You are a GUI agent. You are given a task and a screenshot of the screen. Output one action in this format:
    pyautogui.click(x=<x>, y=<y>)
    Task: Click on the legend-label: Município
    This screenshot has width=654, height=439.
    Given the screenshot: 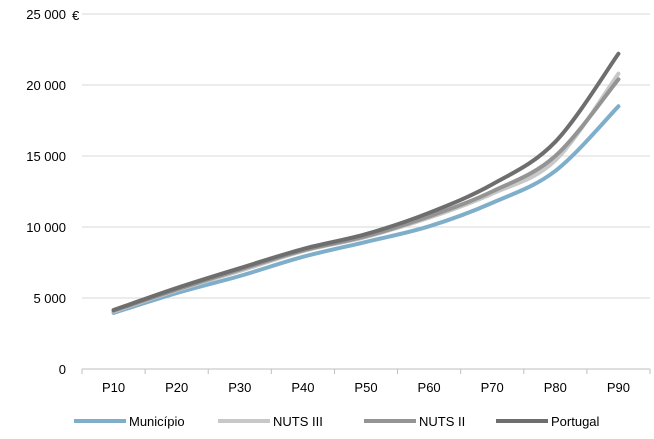 What is the action you would take?
    pyautogui.click(x=157, y=421)
    